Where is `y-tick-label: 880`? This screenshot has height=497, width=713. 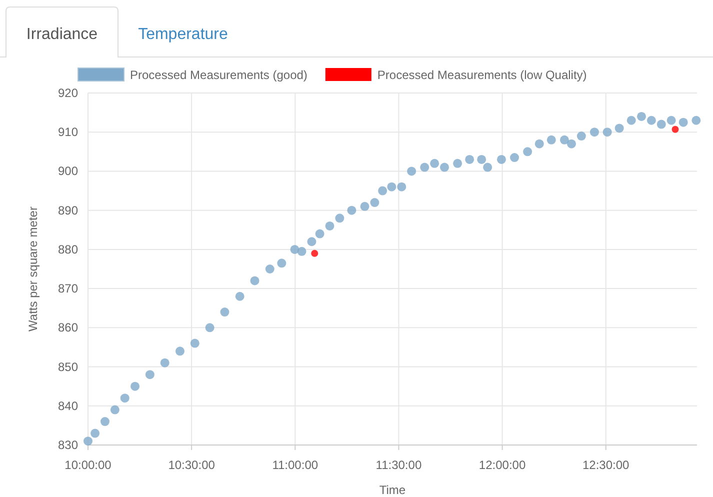 y-tick-label: 880 is located at coordinates (68, 249).